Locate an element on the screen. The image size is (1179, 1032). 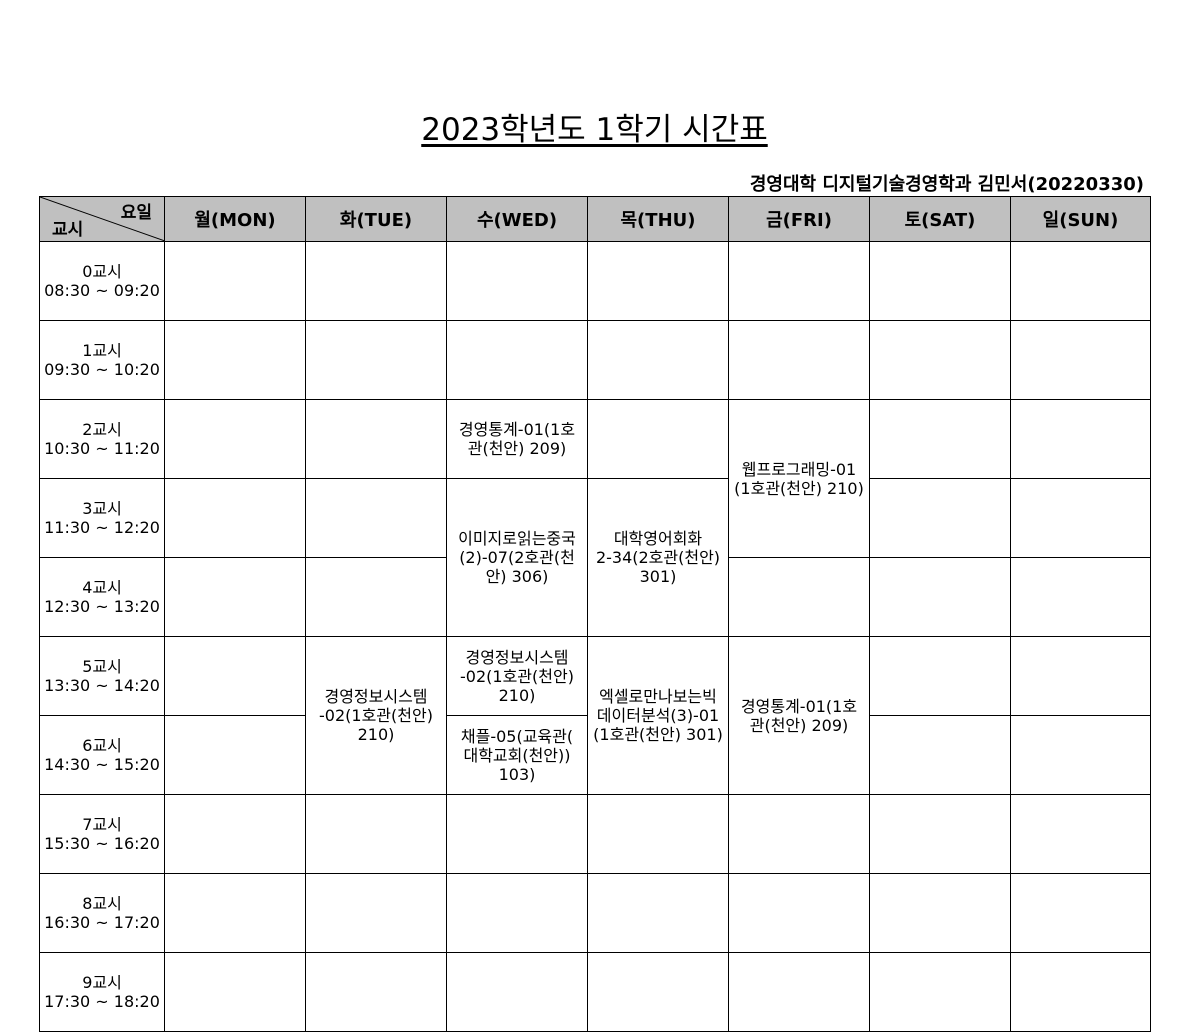
class-cell-fri-web-programming: 웹프로그래밍-01 (1호관(천안) 210) is located at coordinates (799, 478).